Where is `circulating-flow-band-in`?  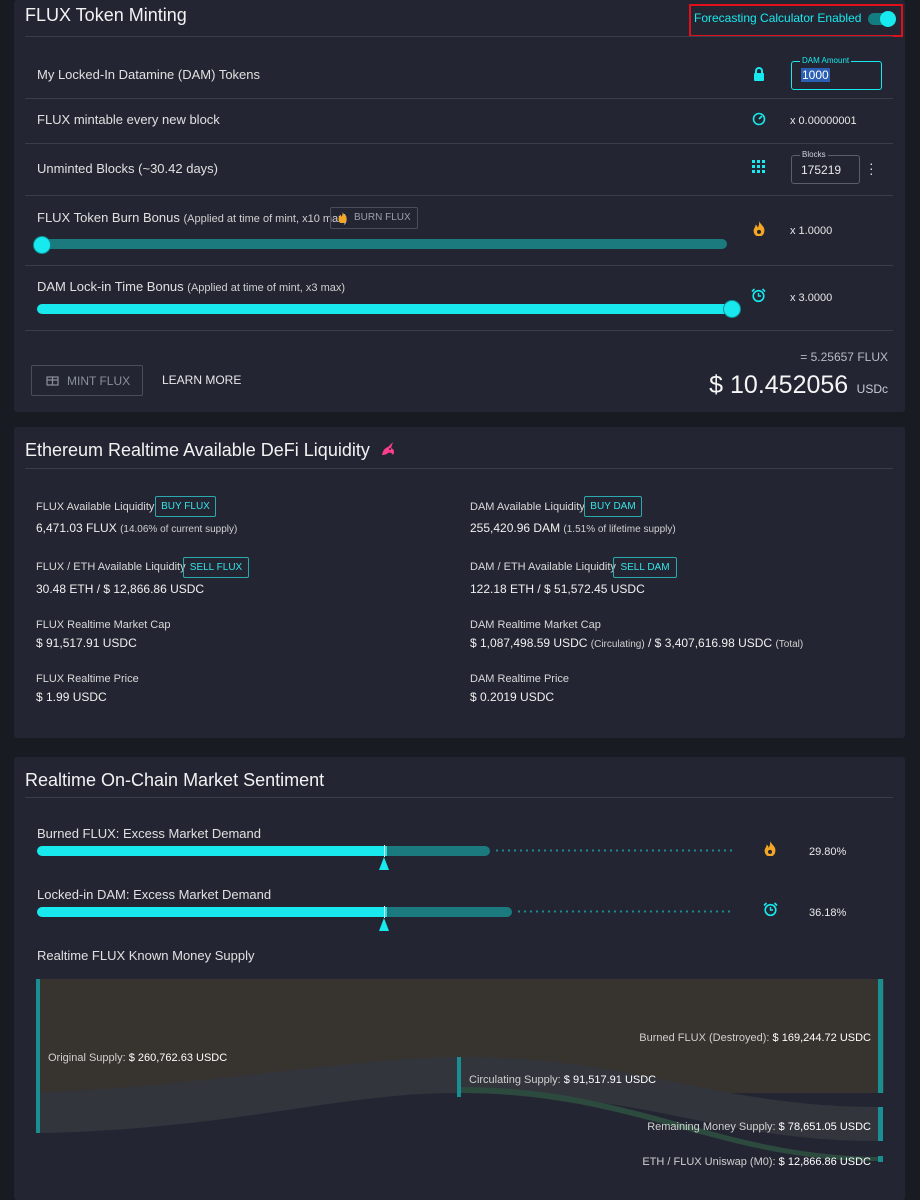 circulating-flow-band-in is located at coordinates (249, 1095).